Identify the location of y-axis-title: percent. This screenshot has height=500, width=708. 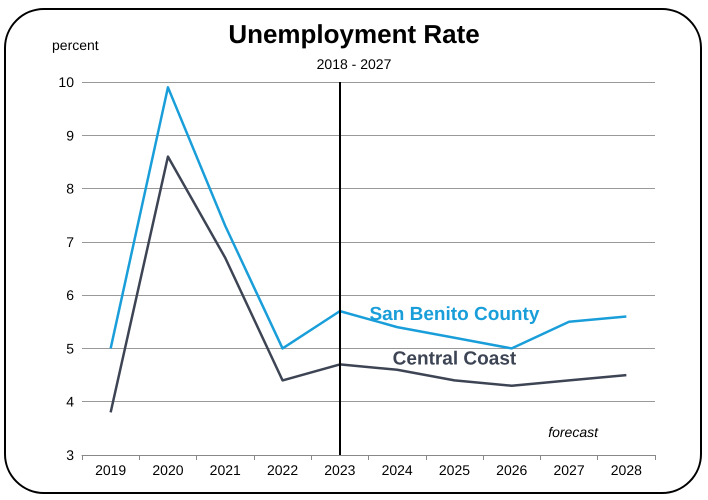
(75, 45).